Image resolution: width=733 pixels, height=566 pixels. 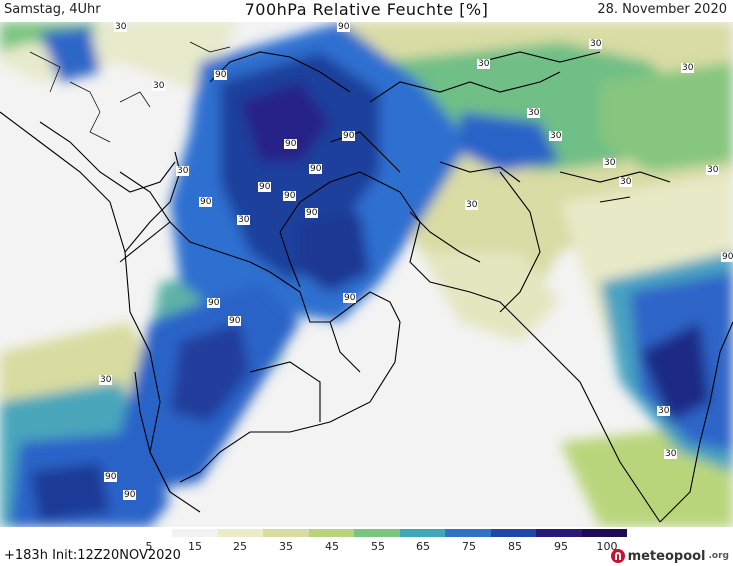 What do you see at coordinates (240, 546) in the screenshot?
I see `colorbar-tick: 25` at bounding box center [240, 546].